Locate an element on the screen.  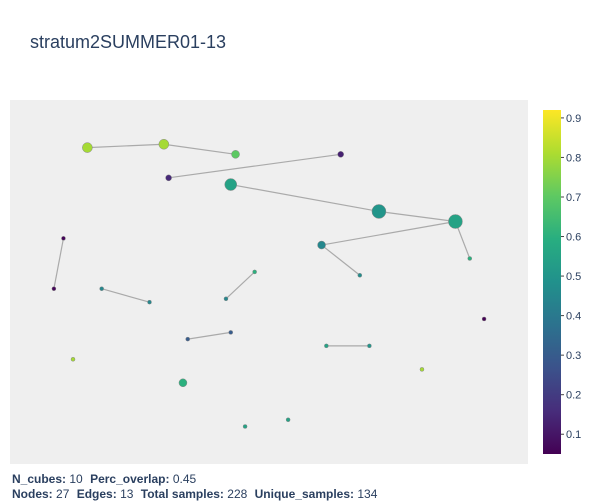
chart-title: stratum2SUMMER01-13 is located at coordinates (128, 42).